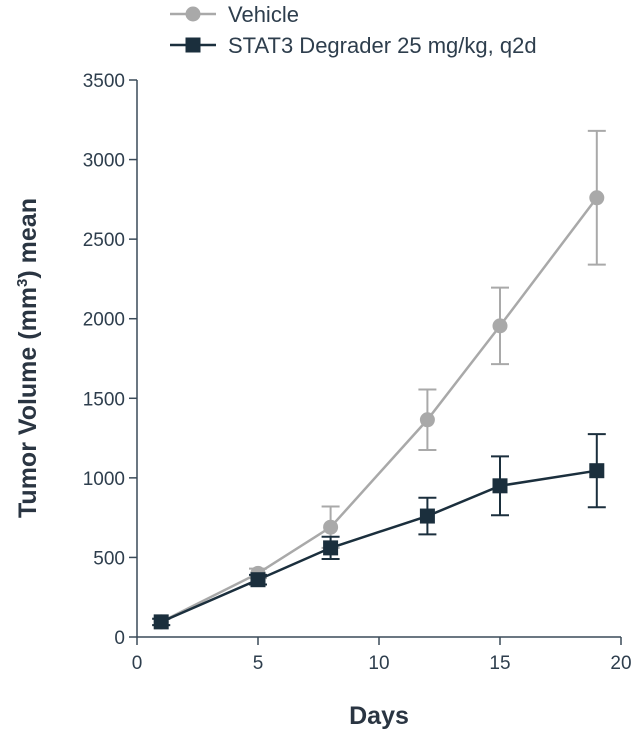  What do you see at coordinates (119, 638) in the screenshot?
I see `y-tick-label: 0` at bounding box center [119, 638].